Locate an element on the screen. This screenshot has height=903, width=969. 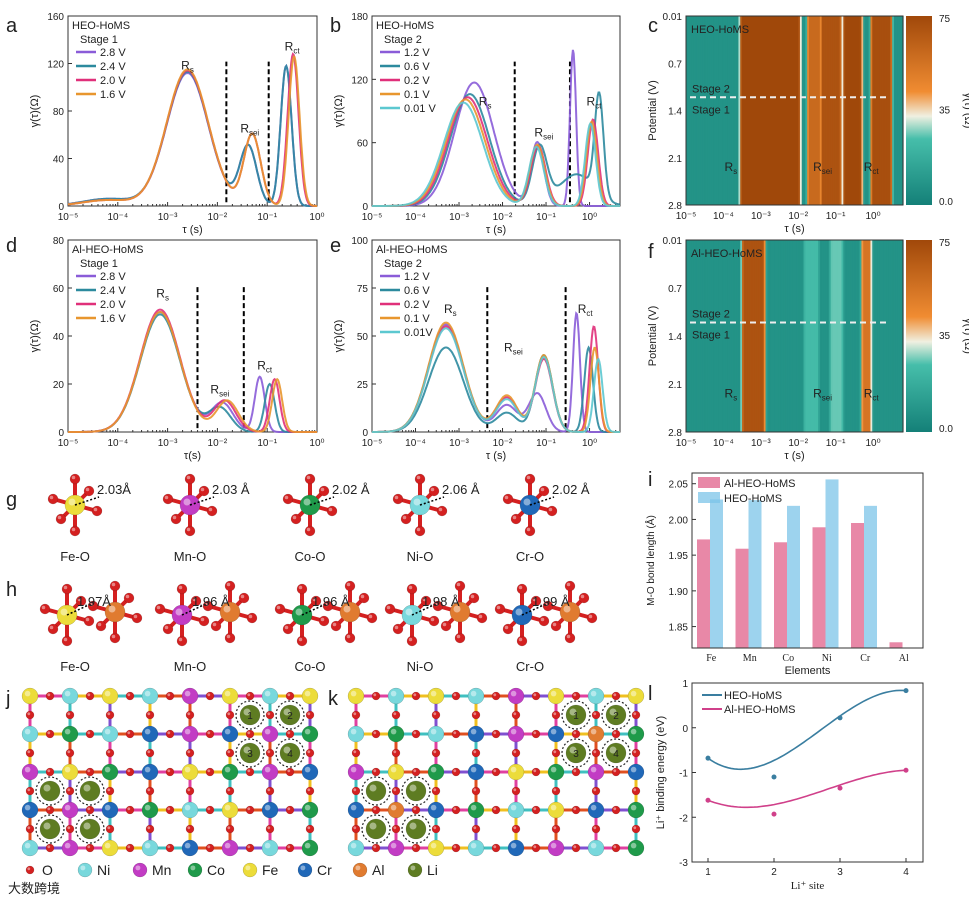
bond-type-label: Co-O is located at coordinates (309, 556).